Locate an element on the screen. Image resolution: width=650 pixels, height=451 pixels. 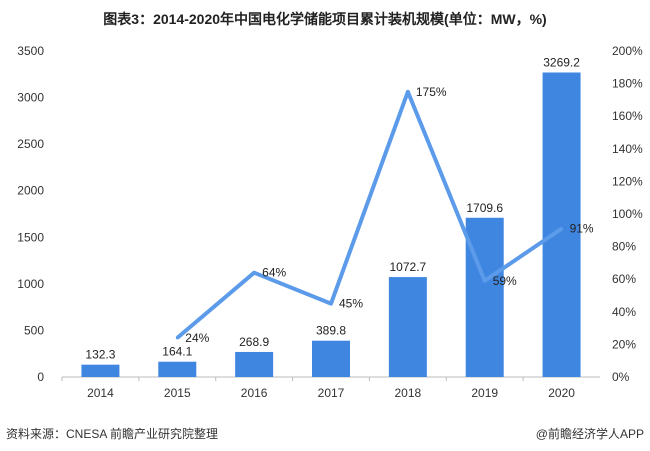
line-data-label: 64% is located at coordinates (274, 273).